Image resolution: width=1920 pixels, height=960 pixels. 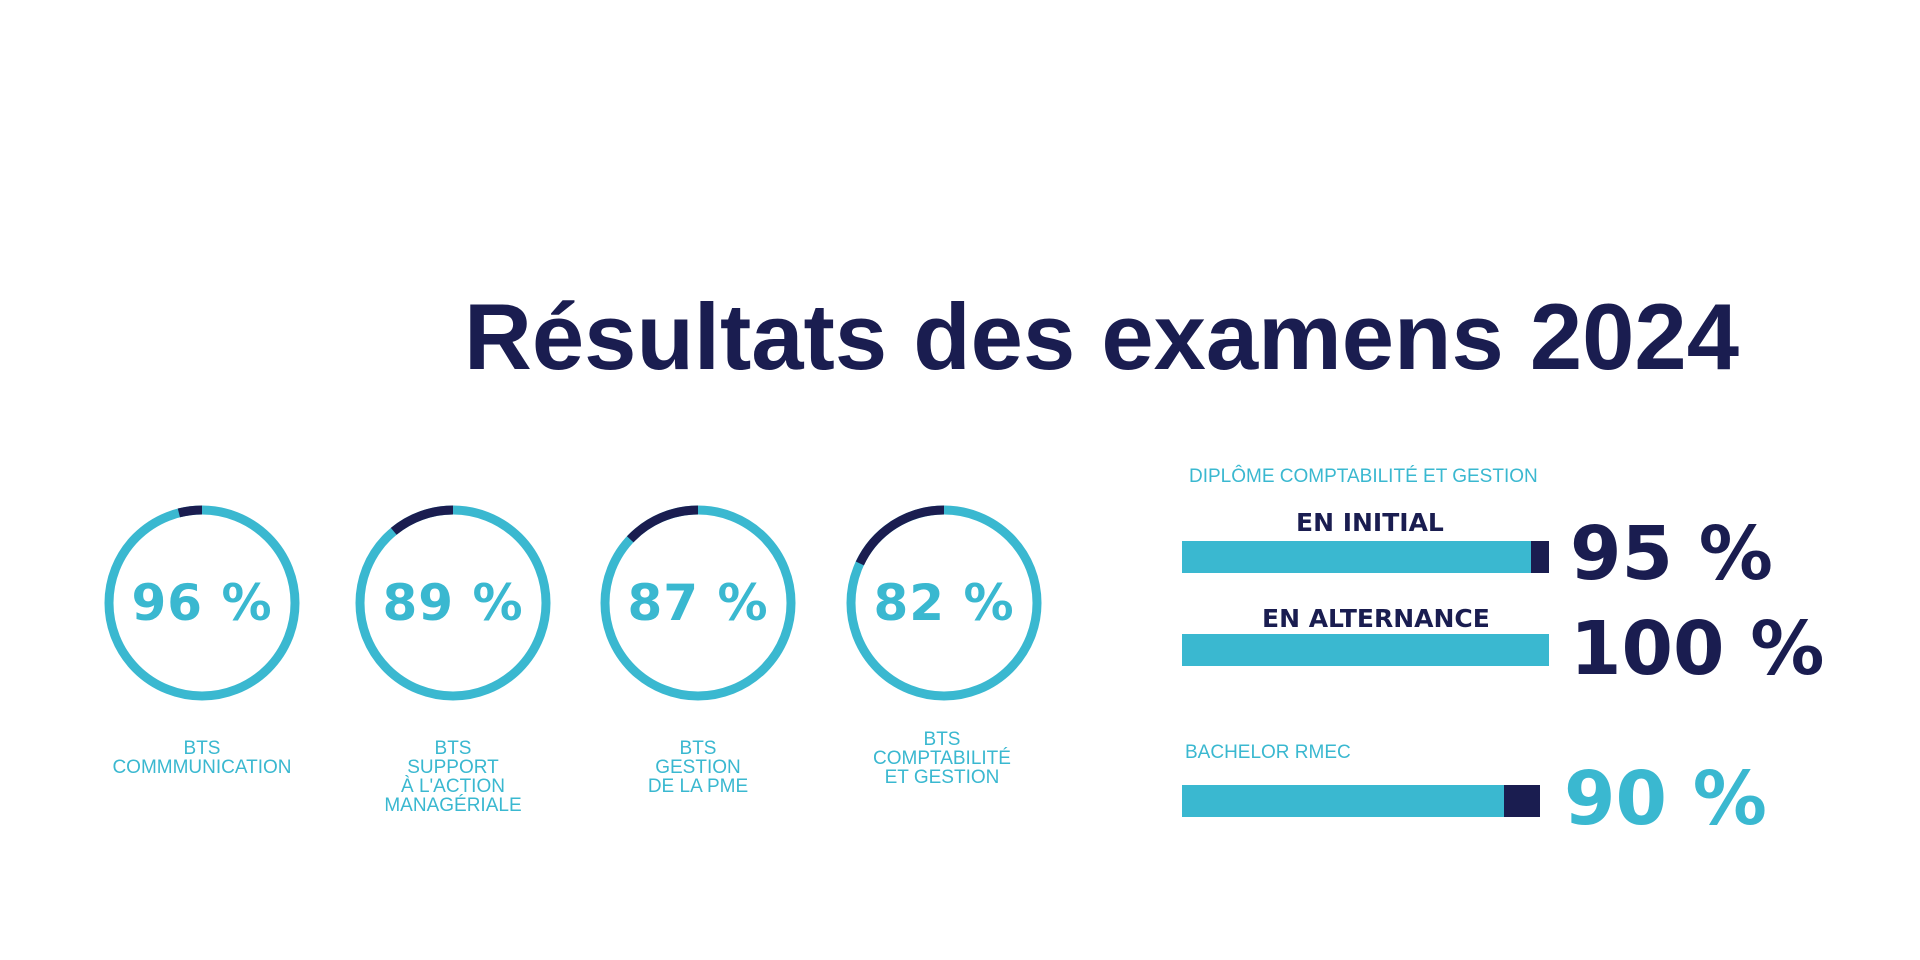 I want to click on donut-category-label: BTS COMPTABILITÉ ET GESTION, so click(x=942, y=758).